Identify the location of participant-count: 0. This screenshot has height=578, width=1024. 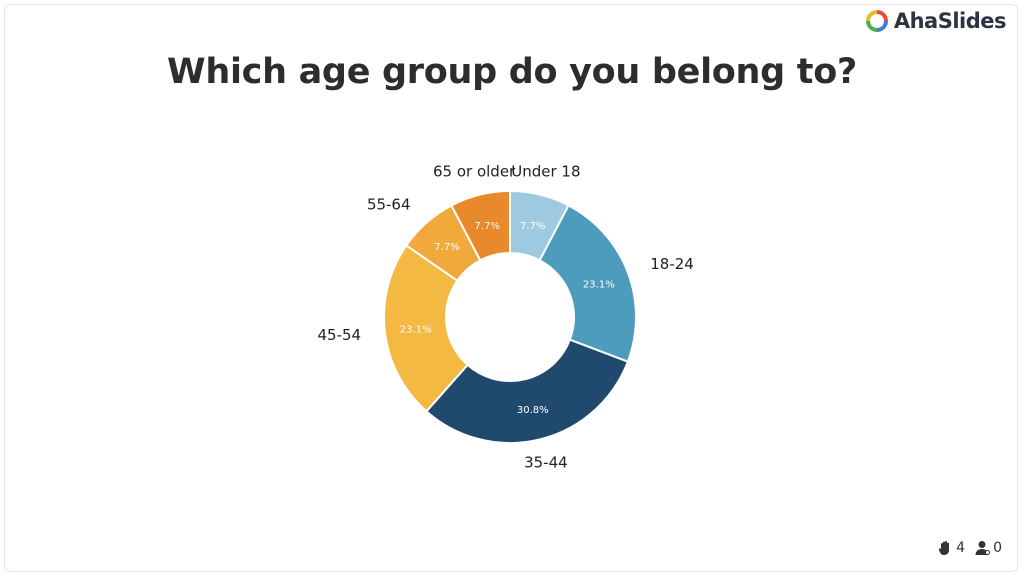
(997, 548).